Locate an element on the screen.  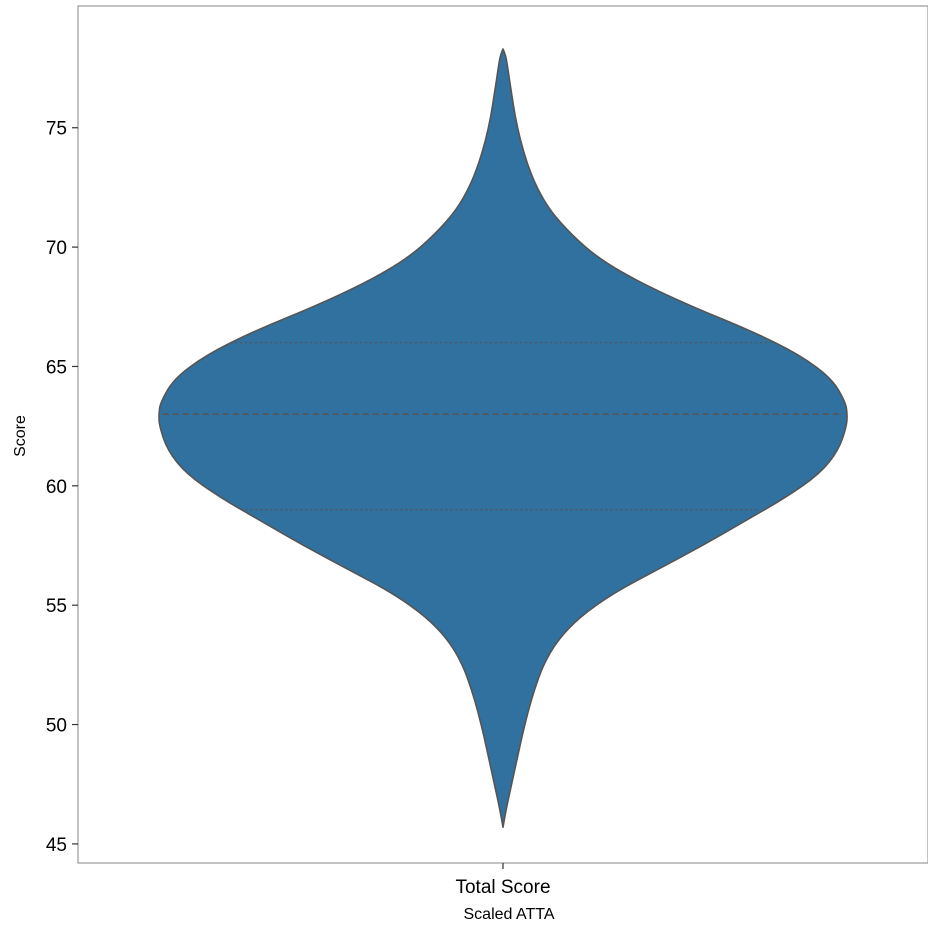
y-tick-label: 45 is located at coordinates (56, 845).